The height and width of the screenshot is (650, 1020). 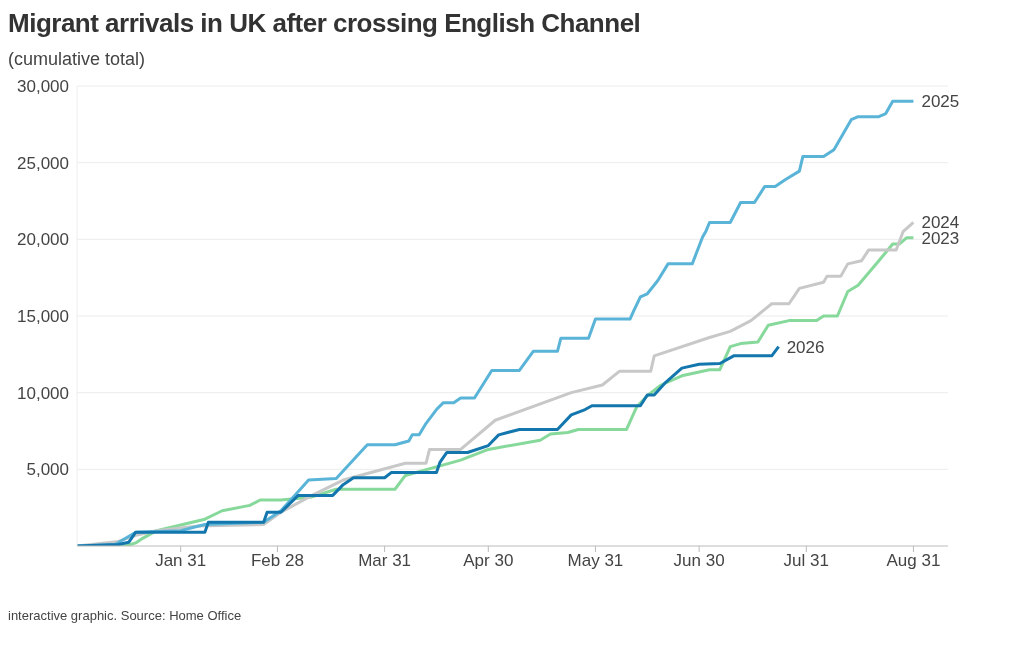 I want to click on x-tick-label: Jun 30, so click(x=699, y=561).